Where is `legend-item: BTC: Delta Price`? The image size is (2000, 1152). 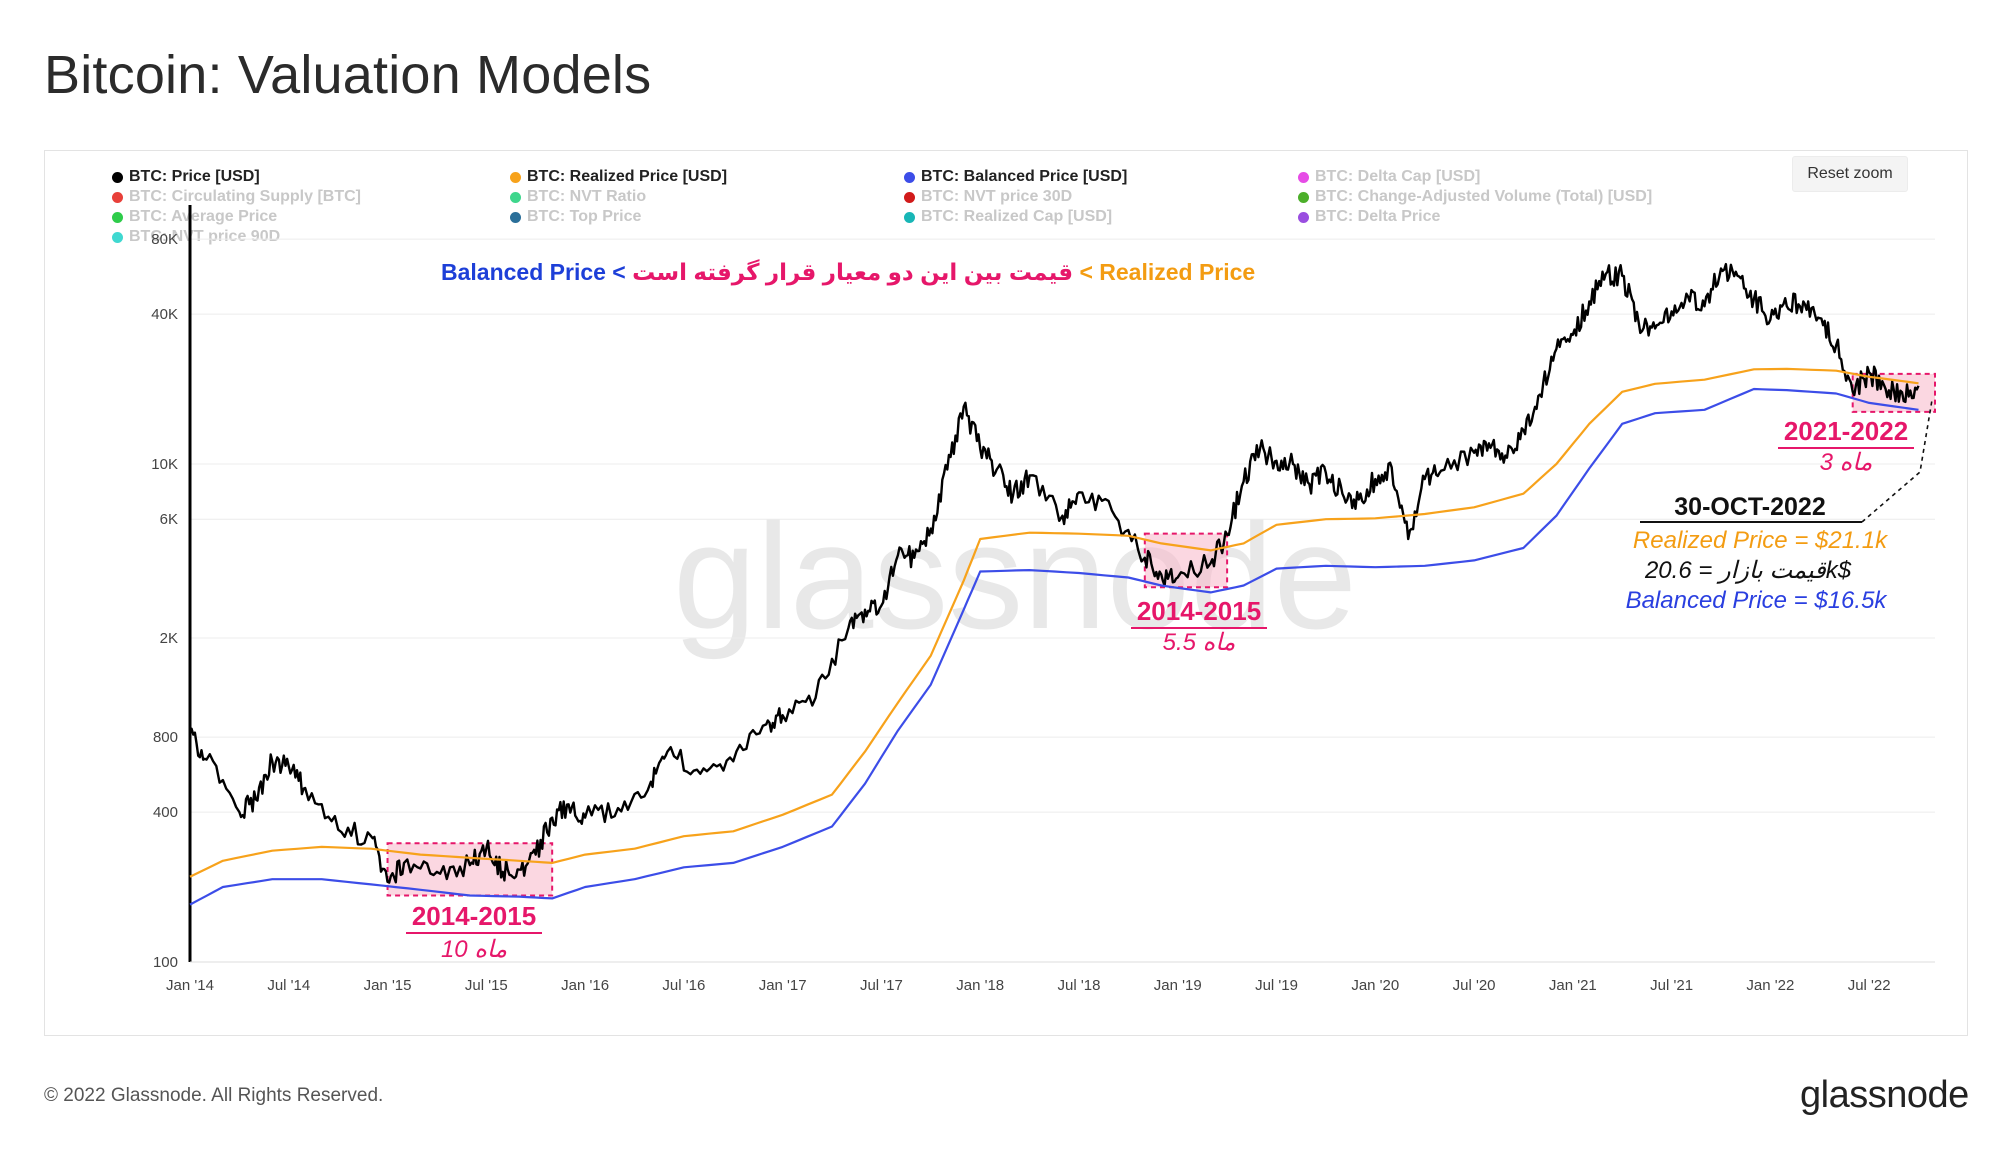 legend-item: BTC: Delta Price is located at coordinates (1369, 217).